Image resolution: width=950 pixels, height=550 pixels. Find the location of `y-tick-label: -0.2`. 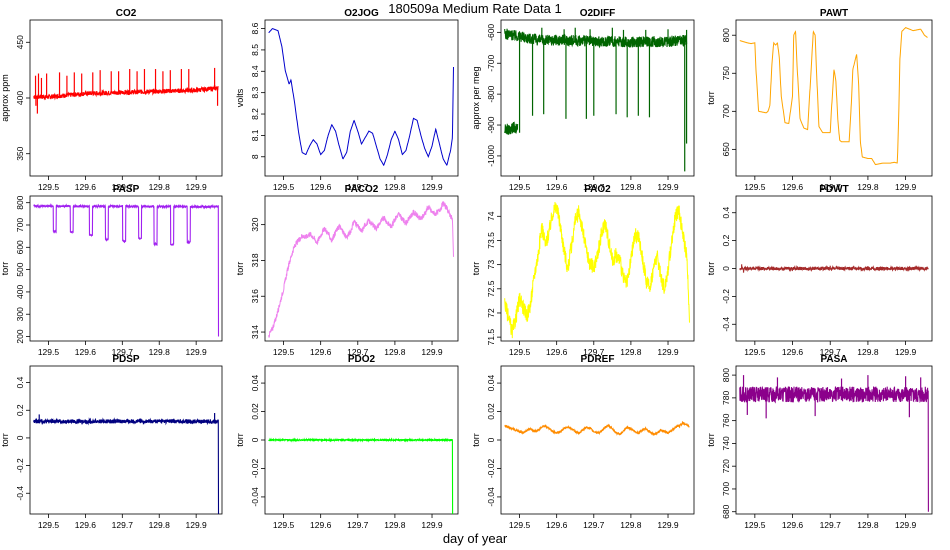

y-tick-label: -0.2 is located at coordinates (726, 296).